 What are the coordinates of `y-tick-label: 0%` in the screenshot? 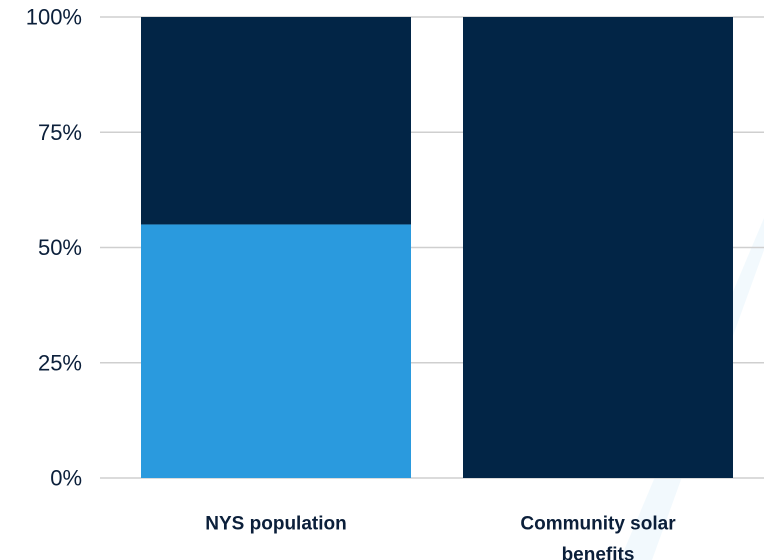 It's located at (66, 478).